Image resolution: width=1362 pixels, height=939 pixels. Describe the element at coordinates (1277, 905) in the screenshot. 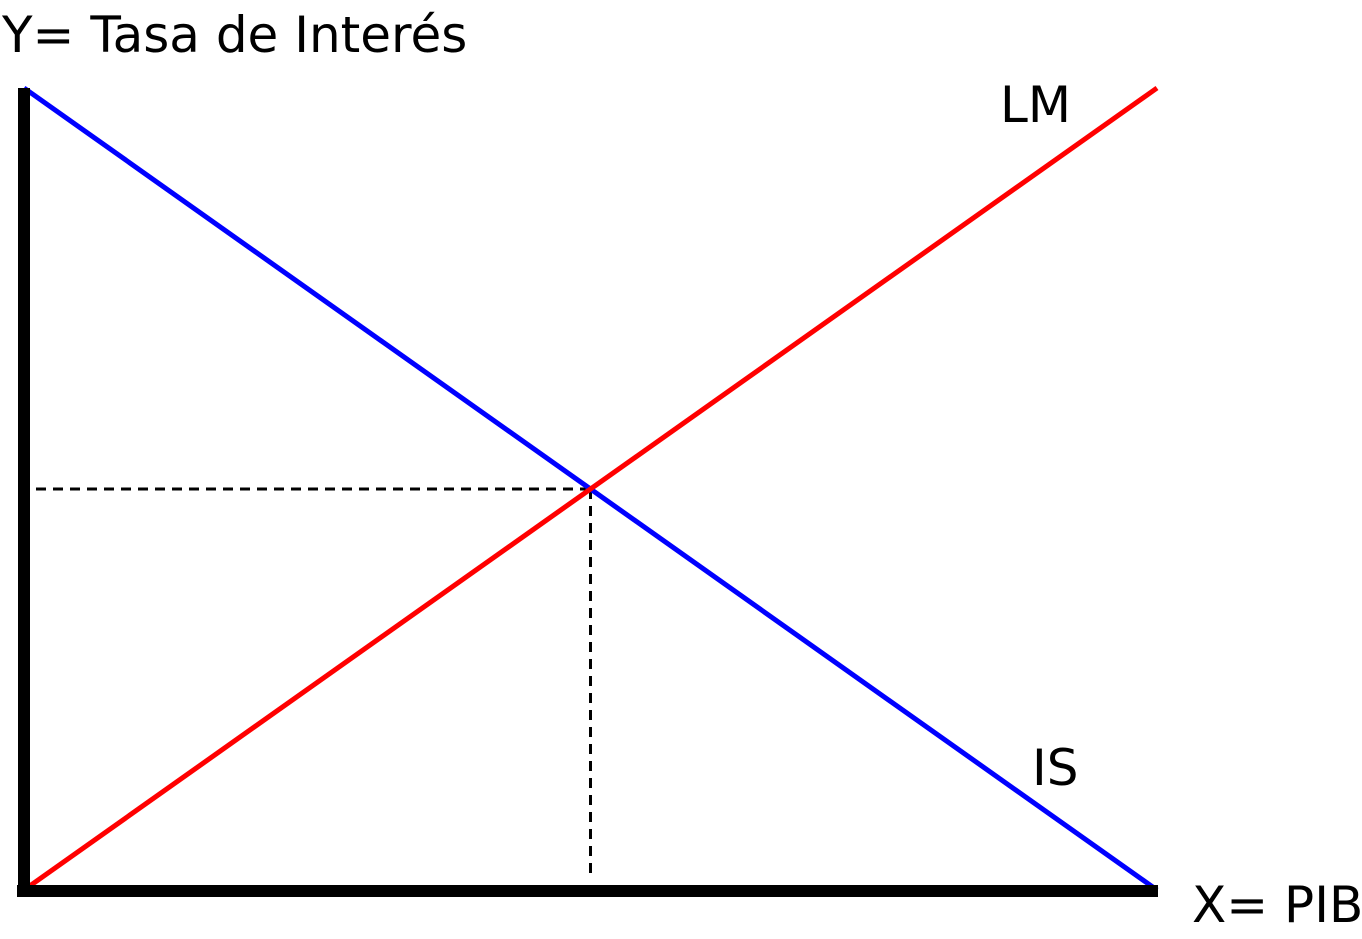

I see `x-axis-title: X= PIB` at that location.